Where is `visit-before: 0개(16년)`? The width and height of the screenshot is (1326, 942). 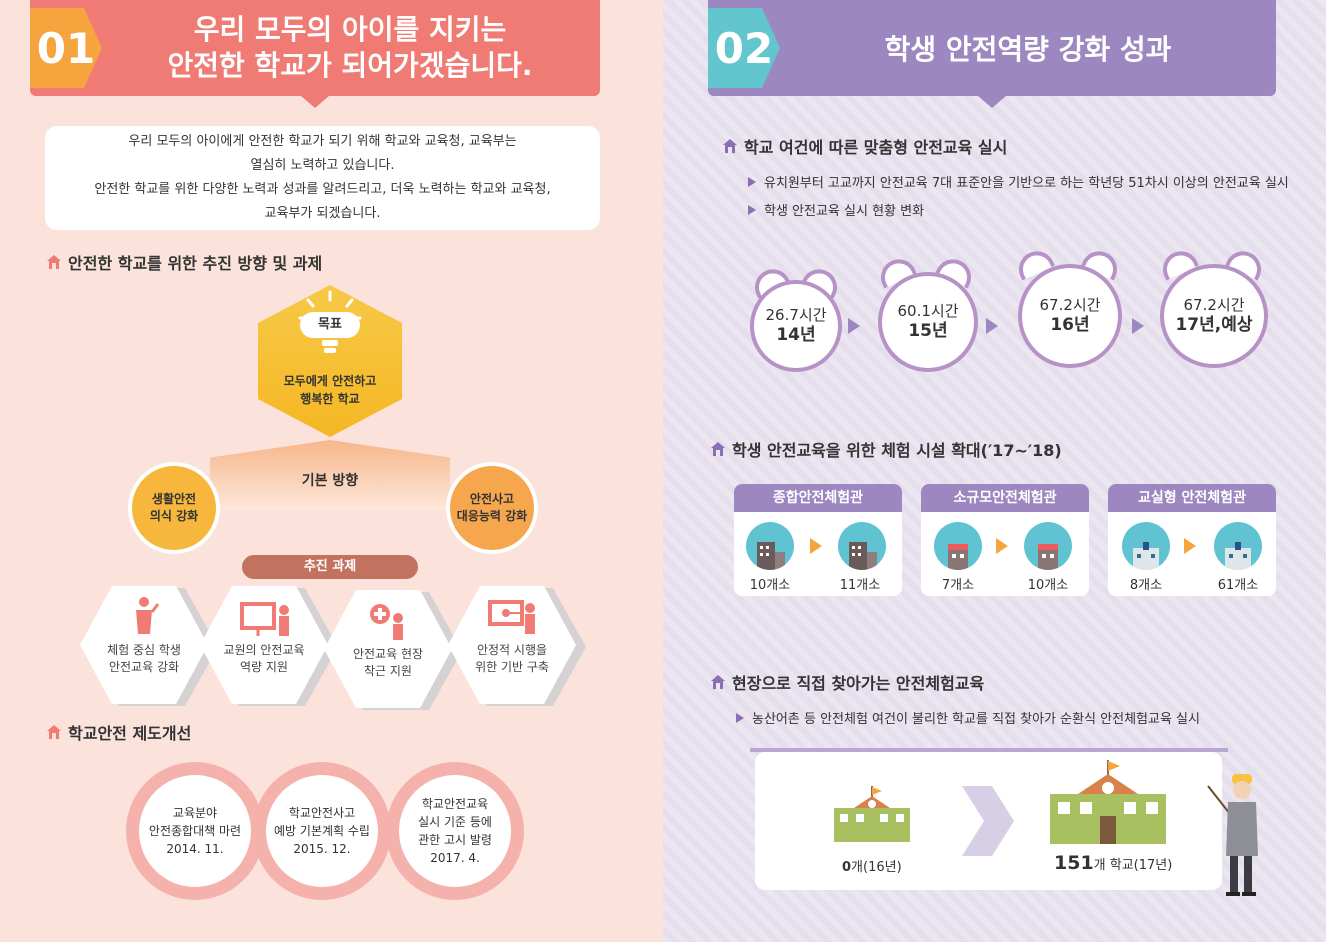
visit-before: 0개(16년) is located at coordinates (872, 867).